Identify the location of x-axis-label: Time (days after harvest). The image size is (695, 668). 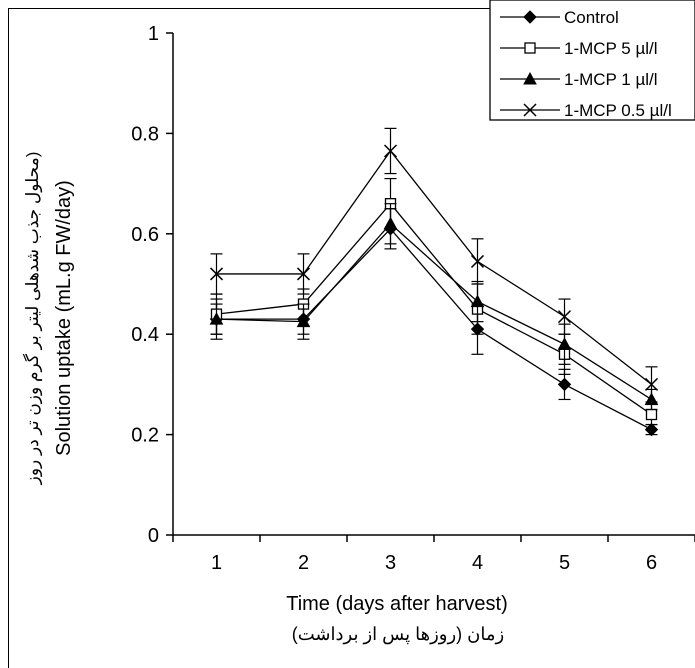
(397, 604).